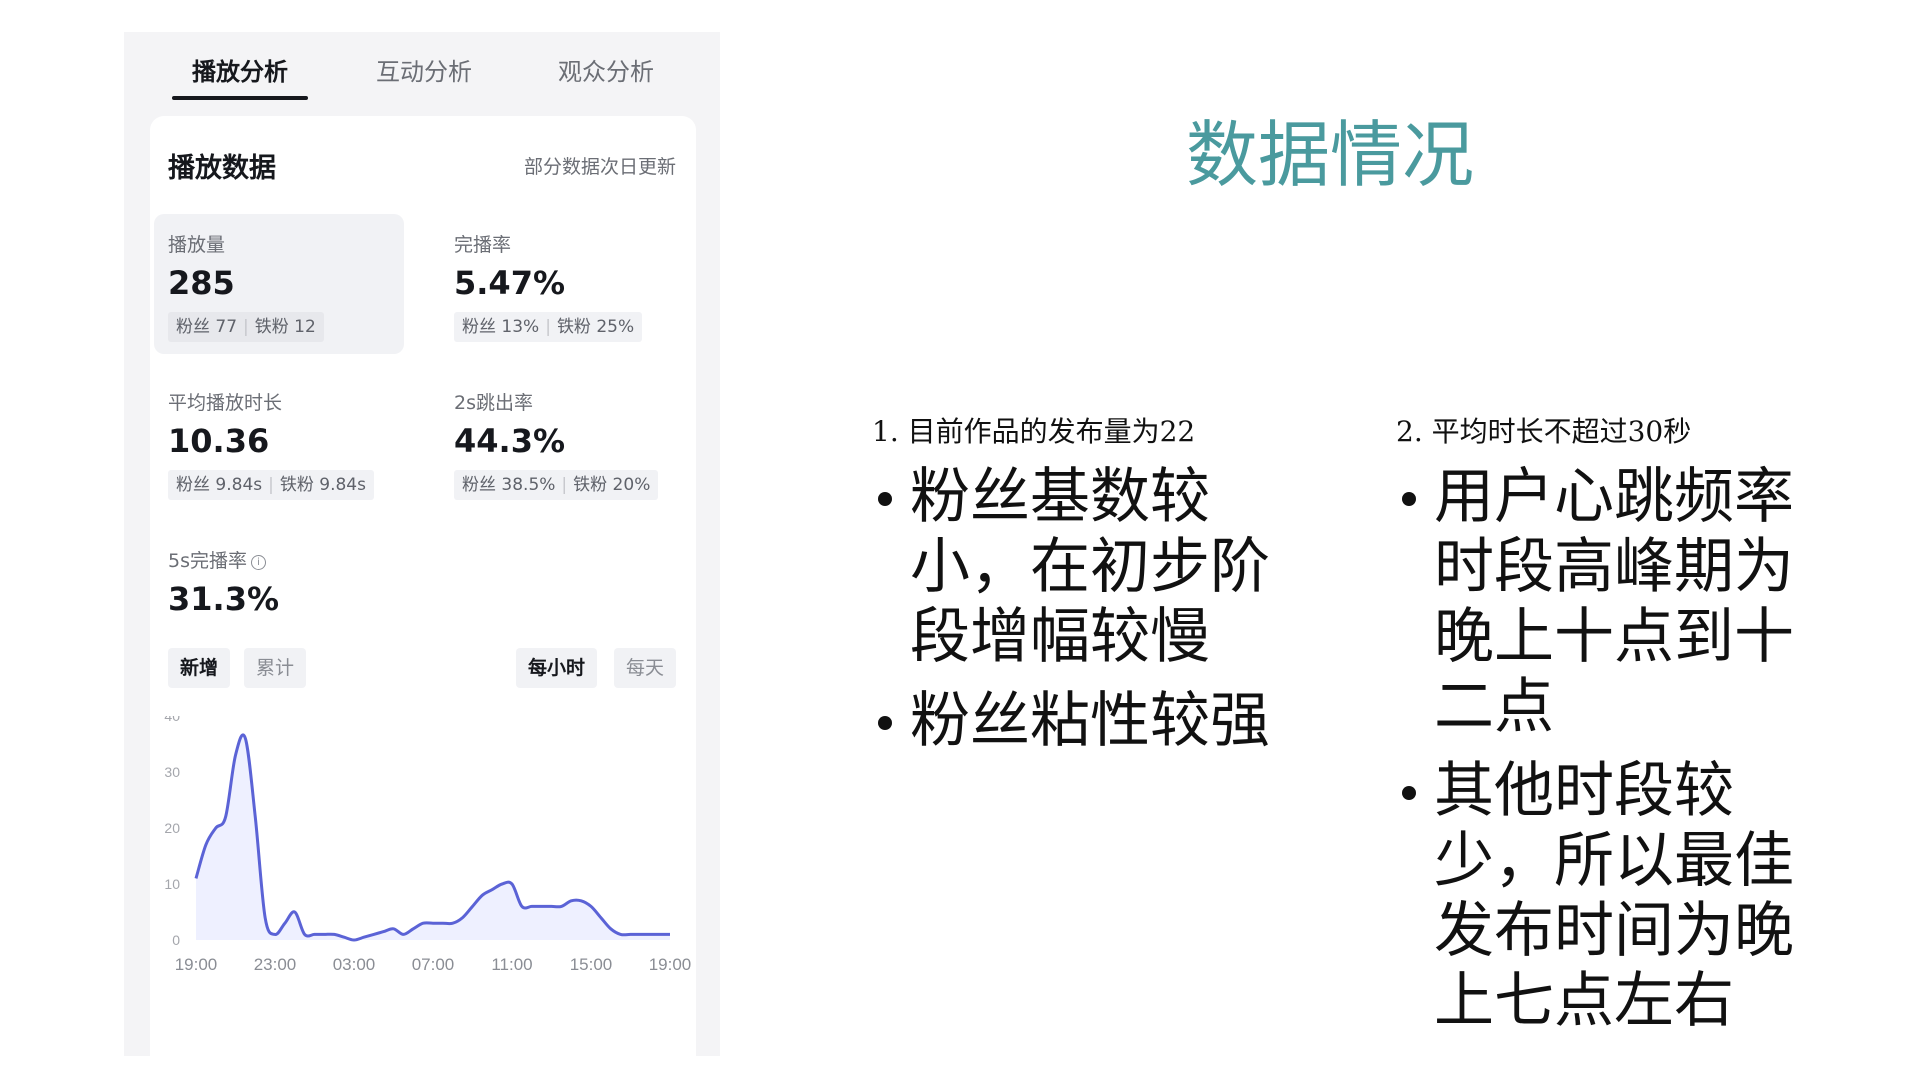 Image resolution: width=1920 pixels, height=1080 pixels. I want to click on x-tick-label-3: 07:00, so click(433, 964).